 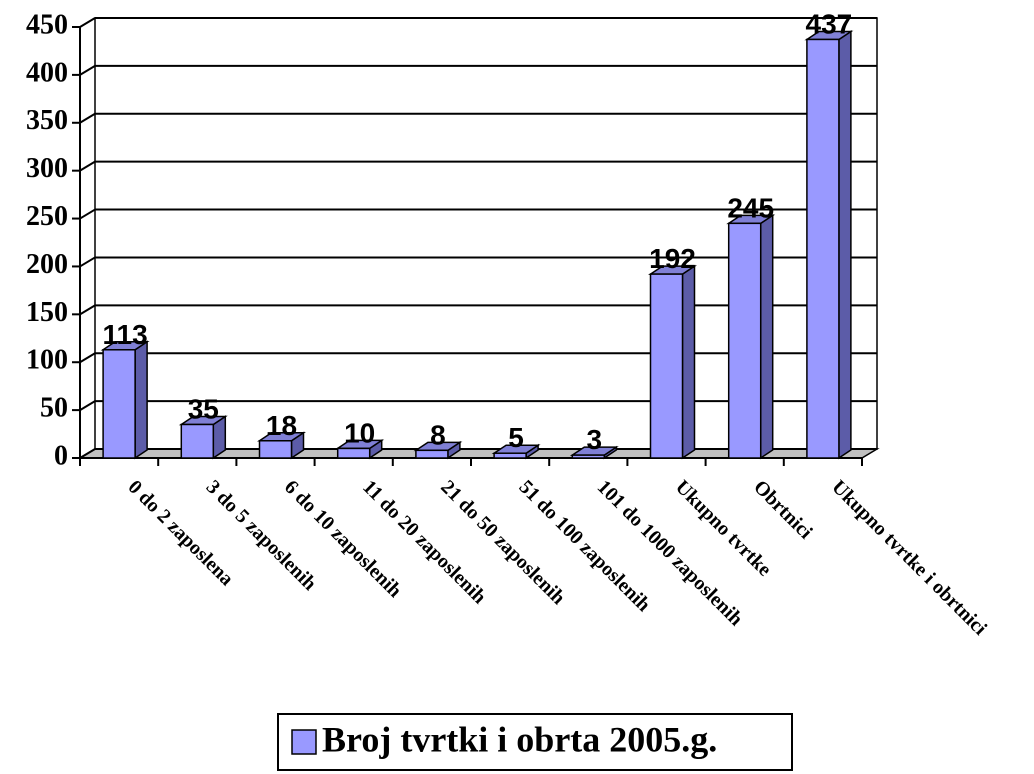 I want to click on data-label: 192, so click(x=672, y=258).